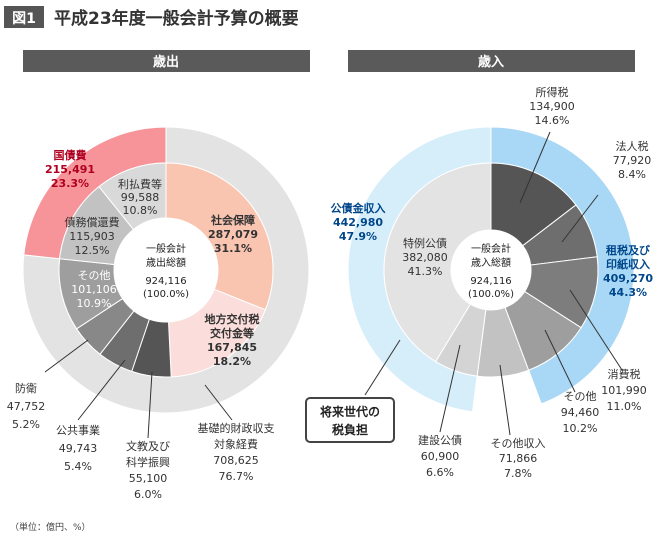  Describe the element at coordinates (236, 460) in the screenshot. I see `label-basic-expenses-value: 708,625` at that location.